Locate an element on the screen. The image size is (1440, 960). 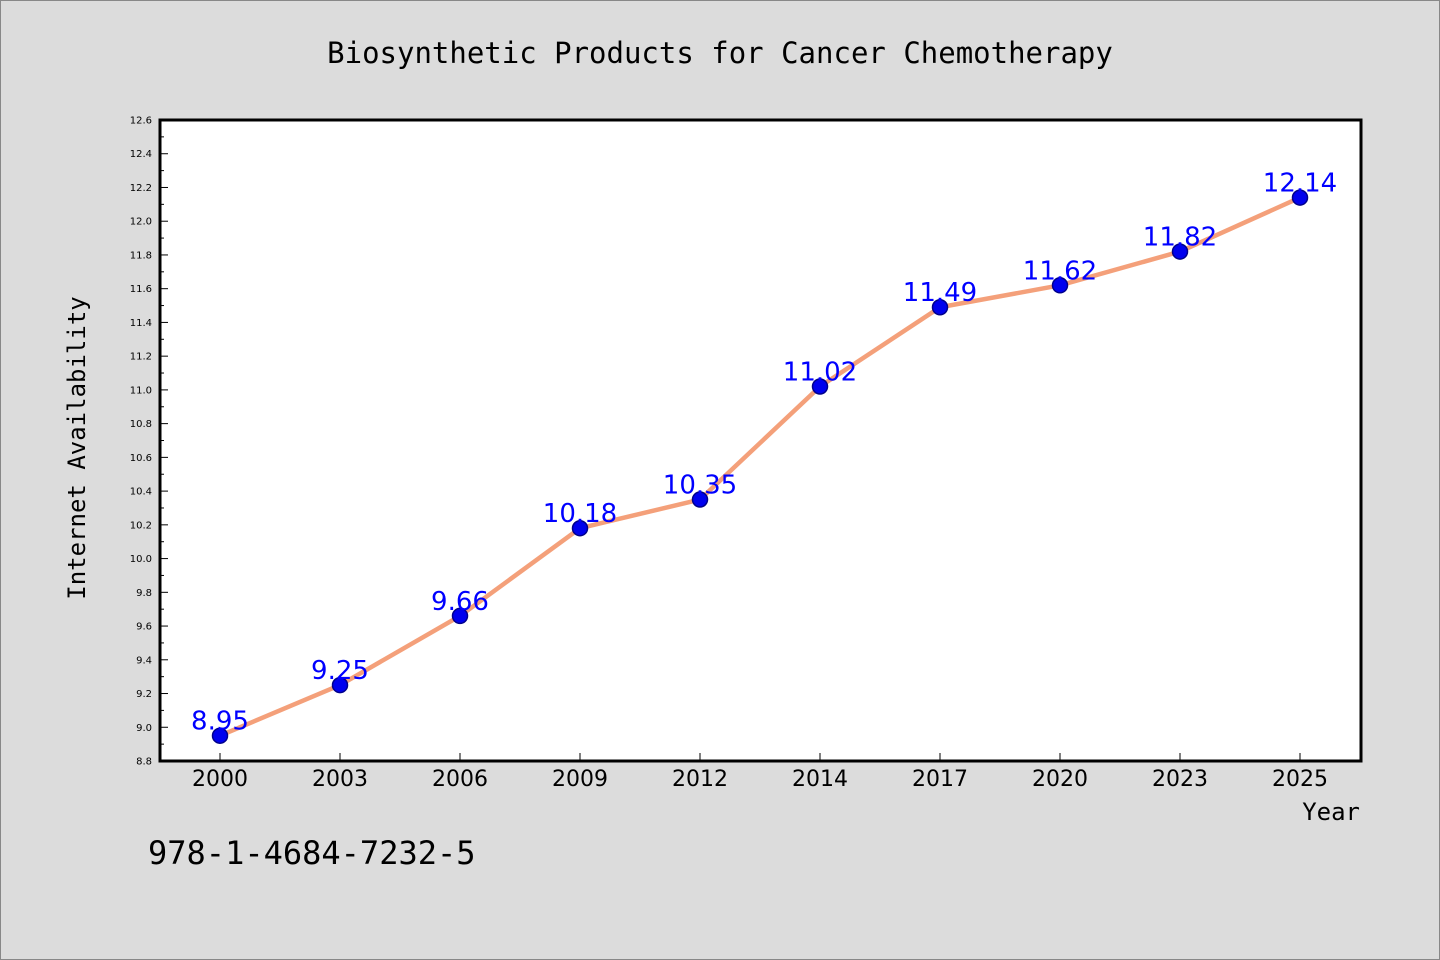
data-label: 12.14 is located at coordinates (1300, 184).